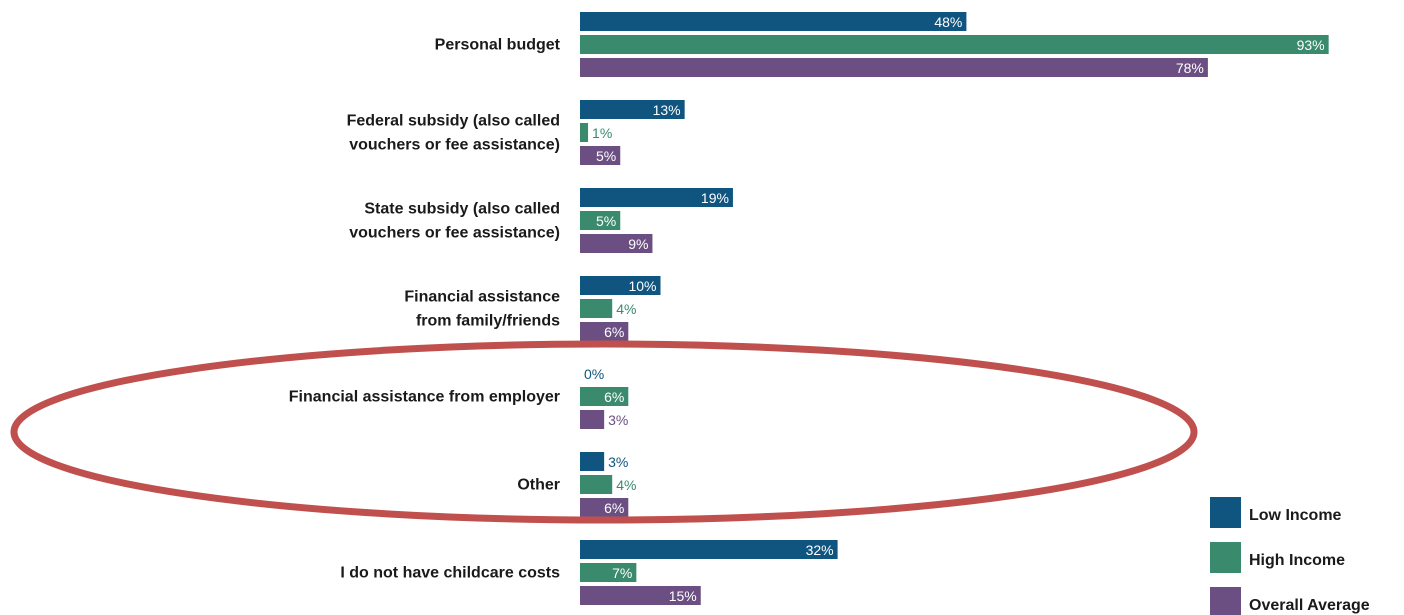  I want to click on data-label: 13%, so click(667, 110).